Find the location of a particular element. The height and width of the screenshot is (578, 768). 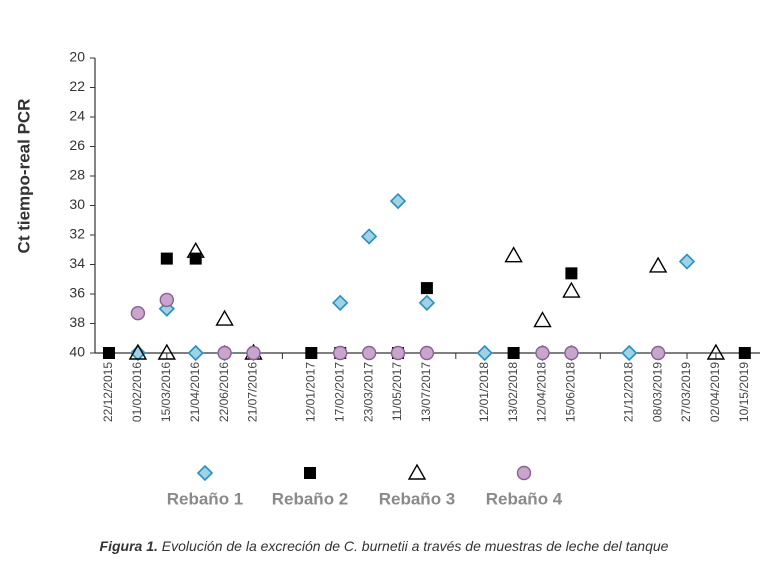

x-tick-label: 22/06/2016 is located at coordinates (224, 392).